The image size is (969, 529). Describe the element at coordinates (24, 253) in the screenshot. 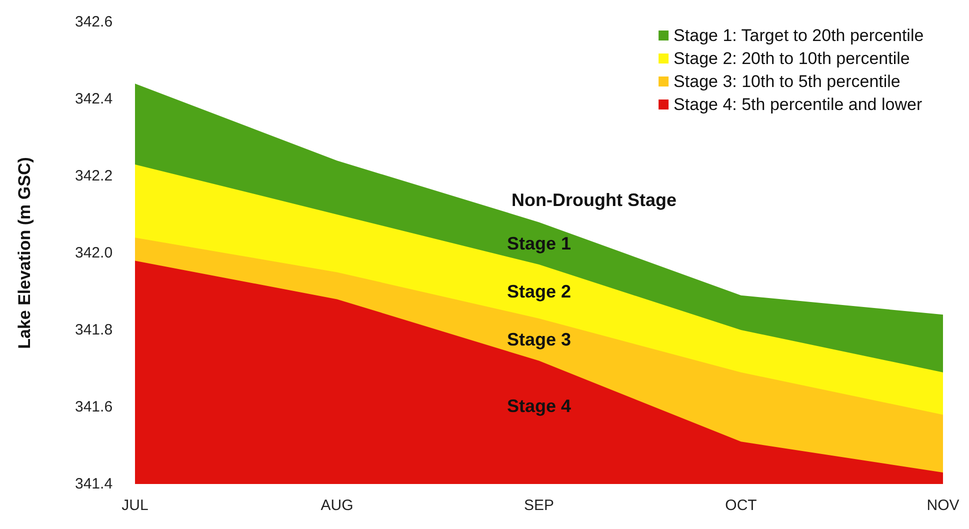

I see `y-axis-title: Lake Elevation (m GSC)` at that location.